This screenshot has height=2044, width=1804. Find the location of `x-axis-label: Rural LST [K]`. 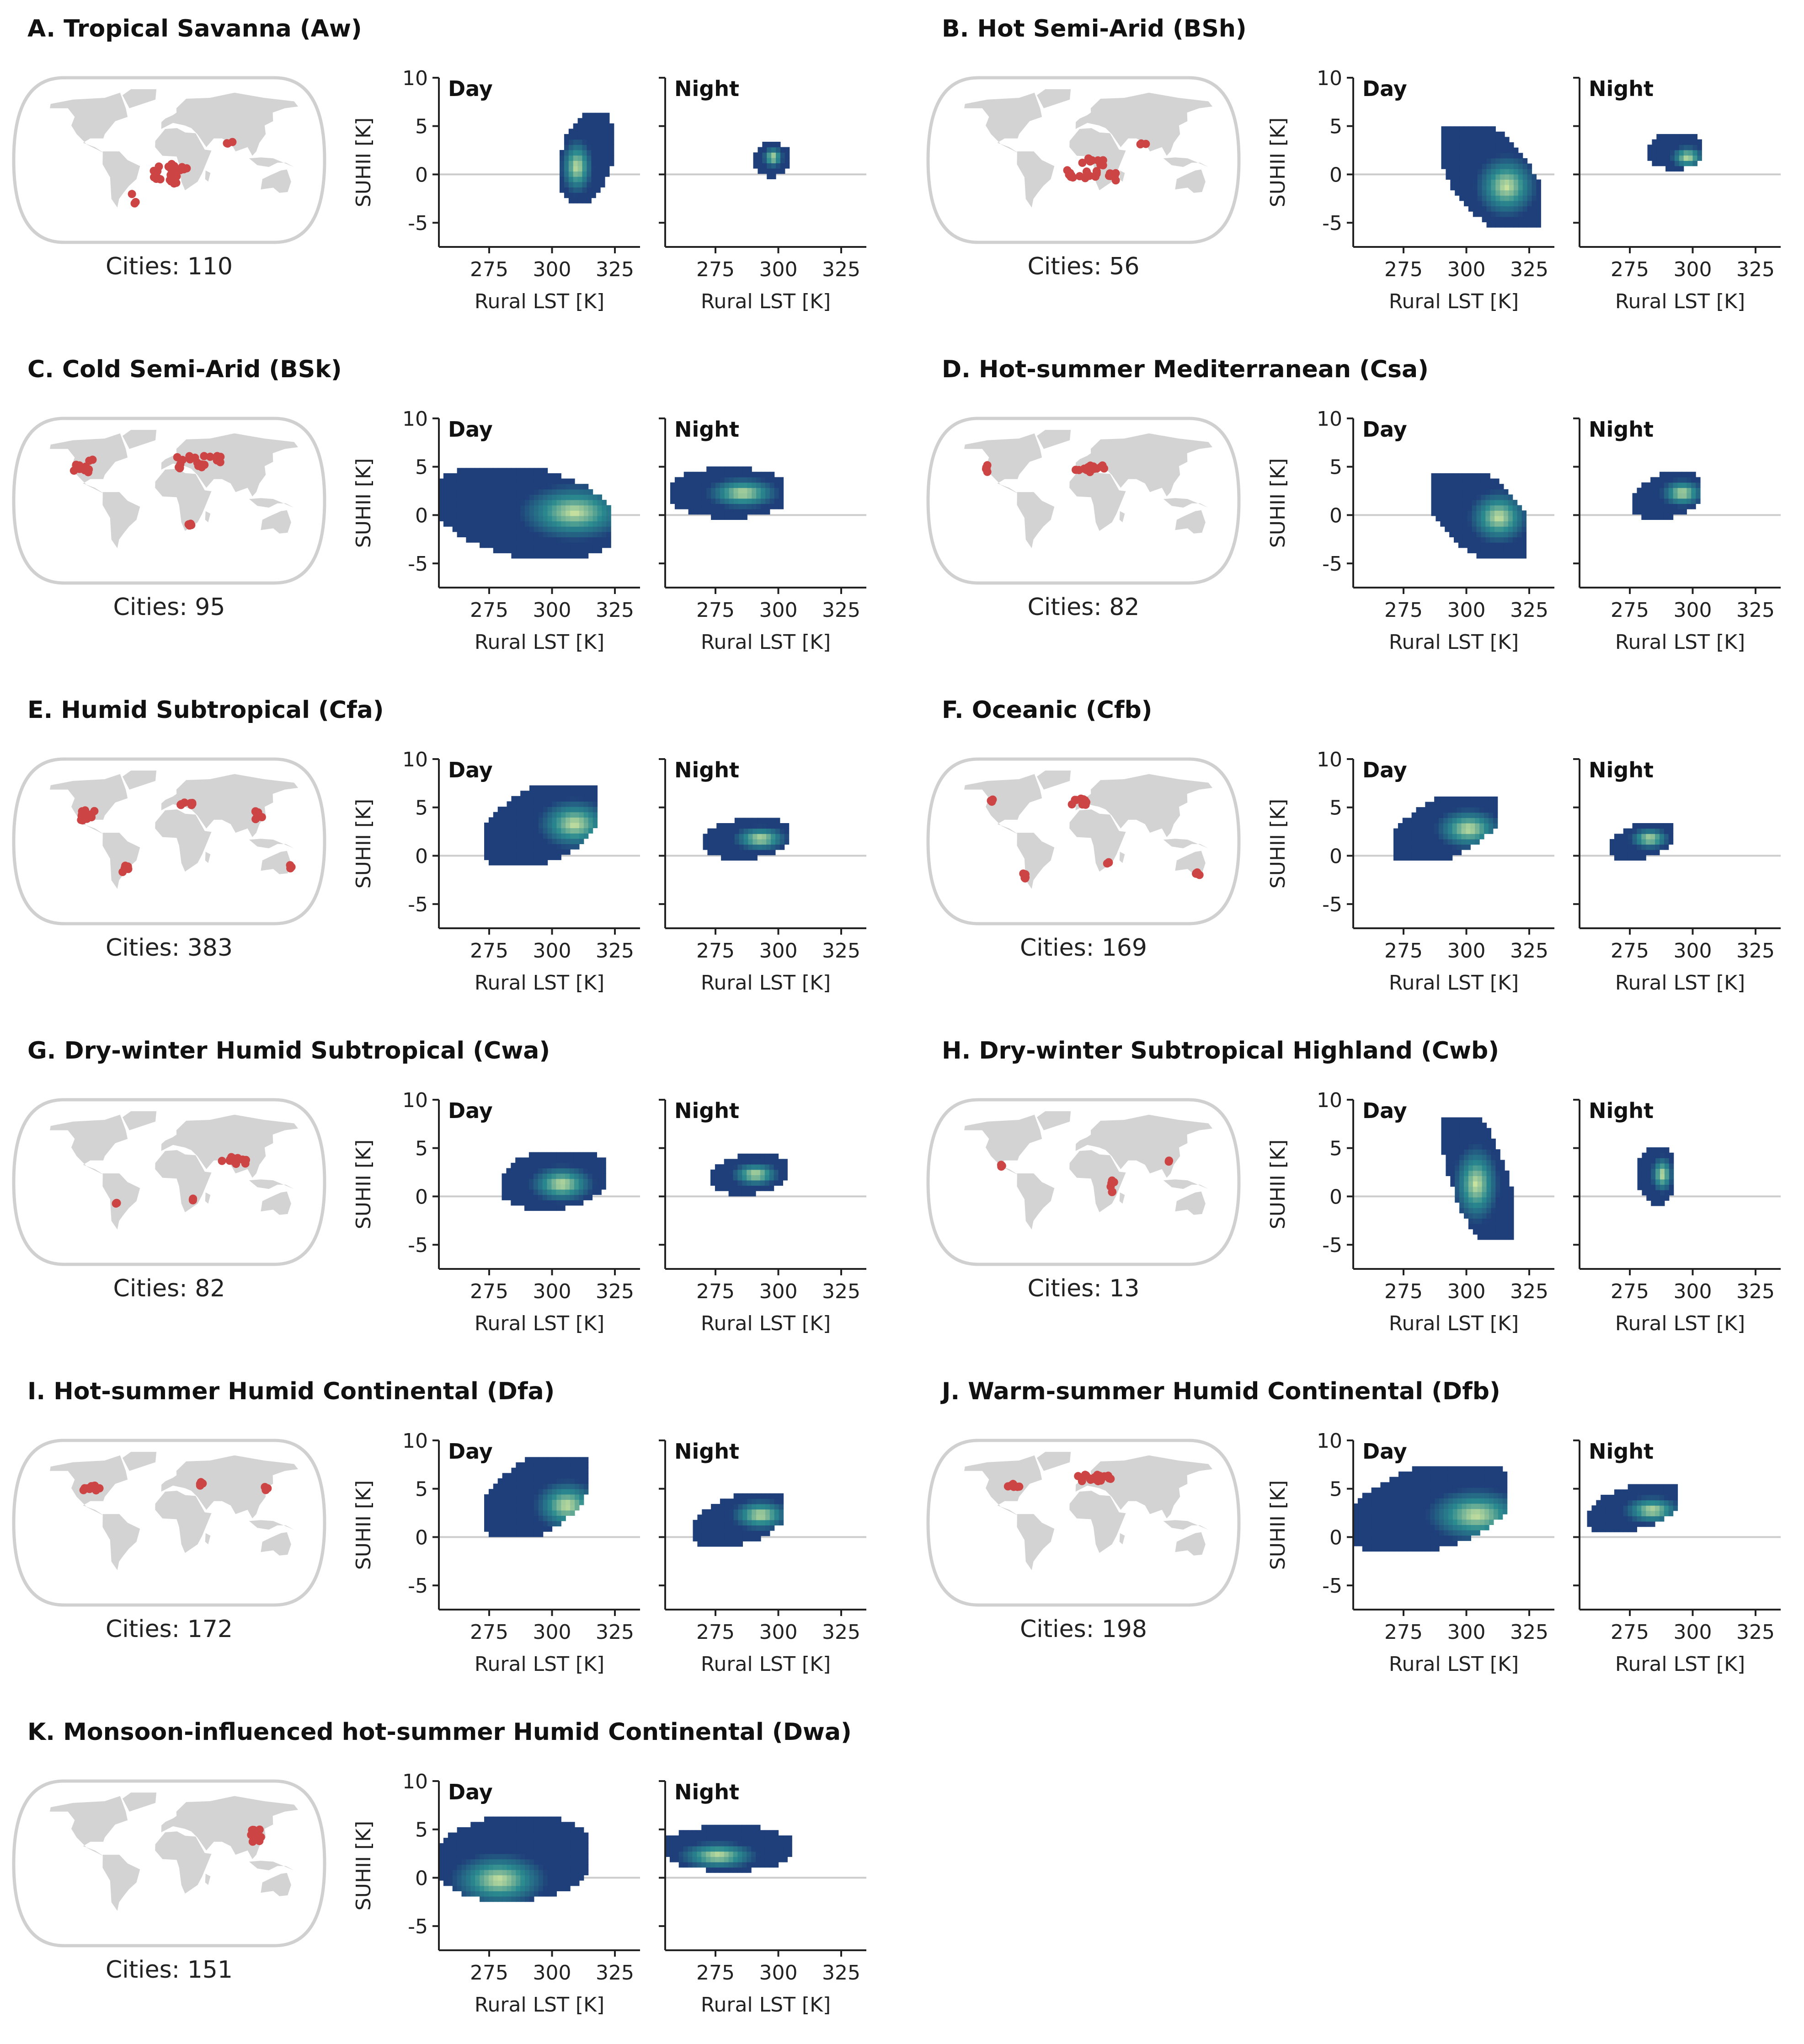

x-axis-label: Rural LST [K] is located at coordinates (540, 983).